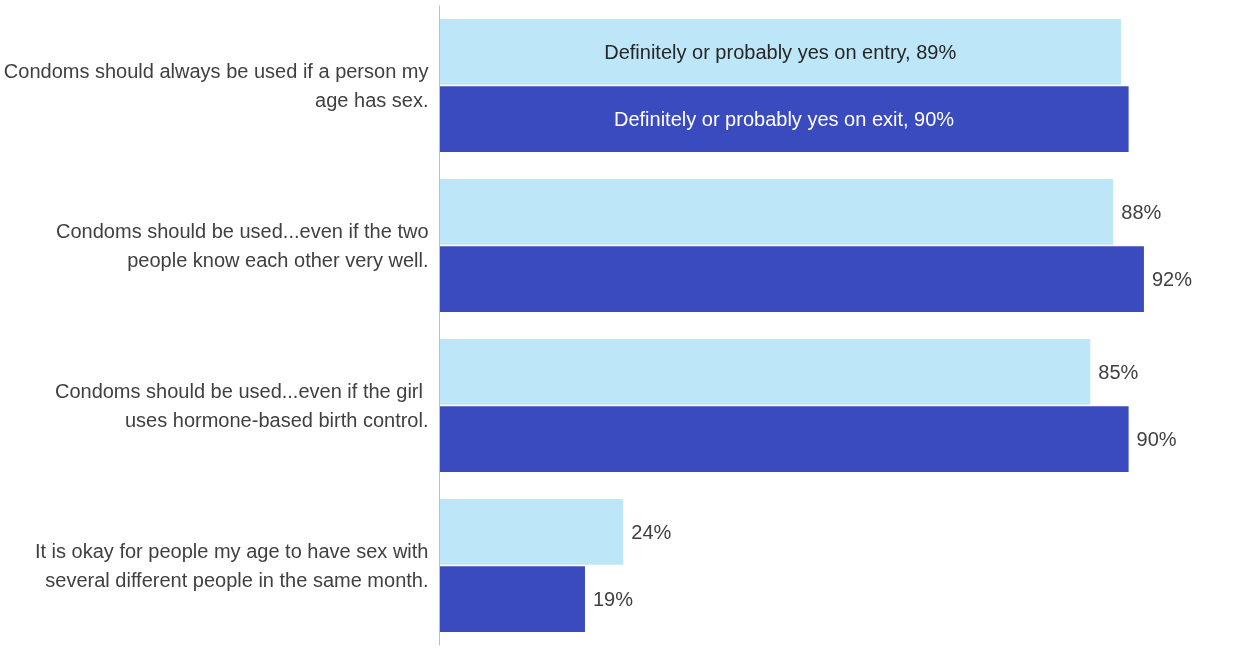  I want to click on data-label: 92%, so click(1172, 279).